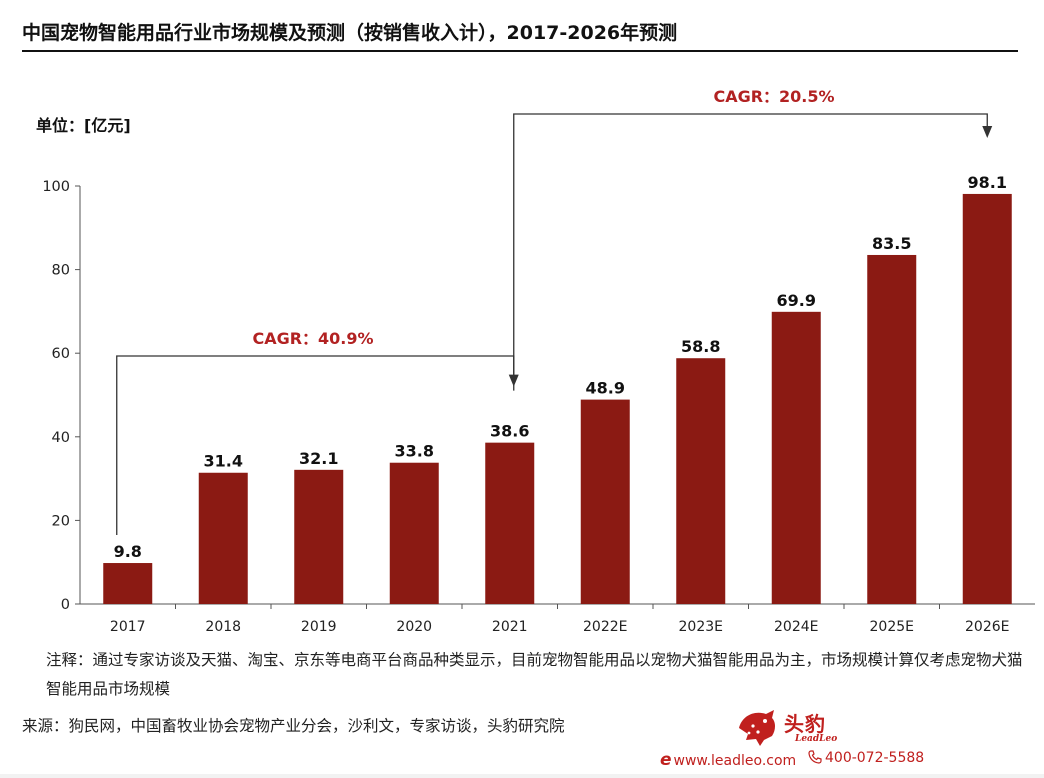 The image size is (1044, 778). I want to click on phone-contact: 400-072-5588, so click(866, 758).